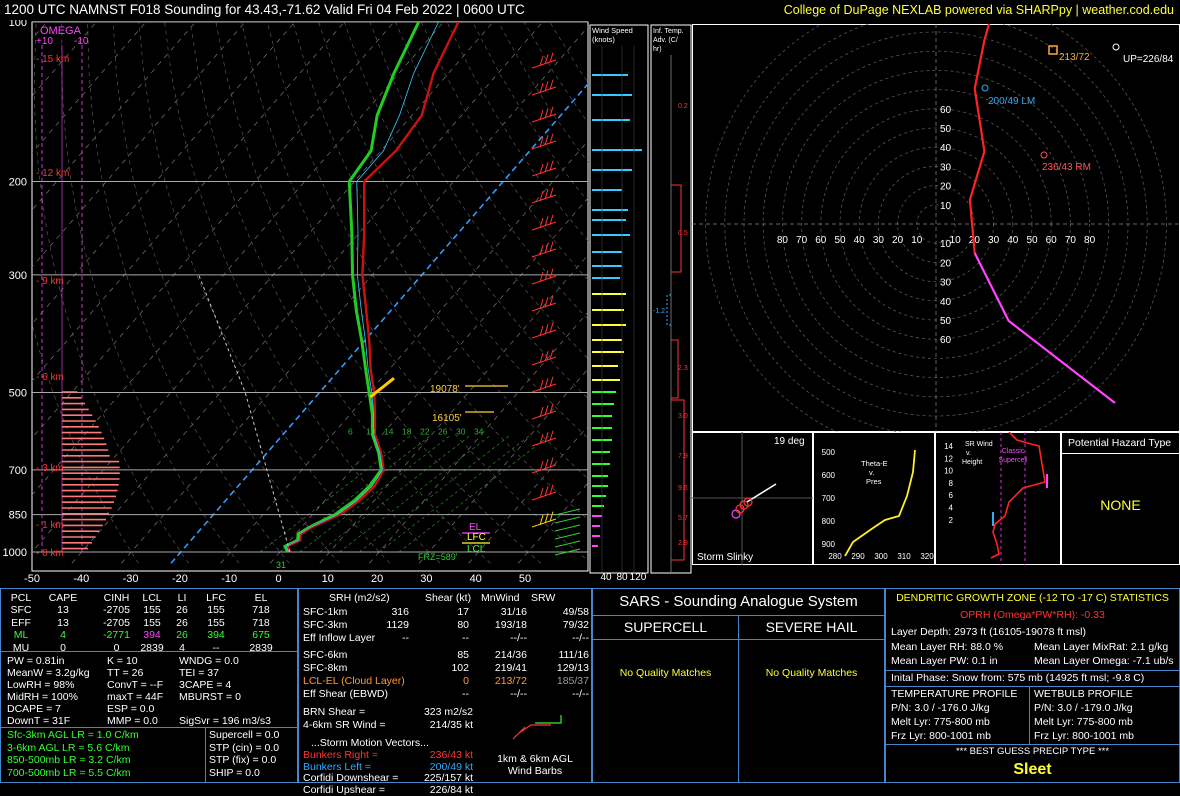  Describe the element at coordinates (135, 697) in the screenshot. I see `index-value: maxT = 44F` at that location.